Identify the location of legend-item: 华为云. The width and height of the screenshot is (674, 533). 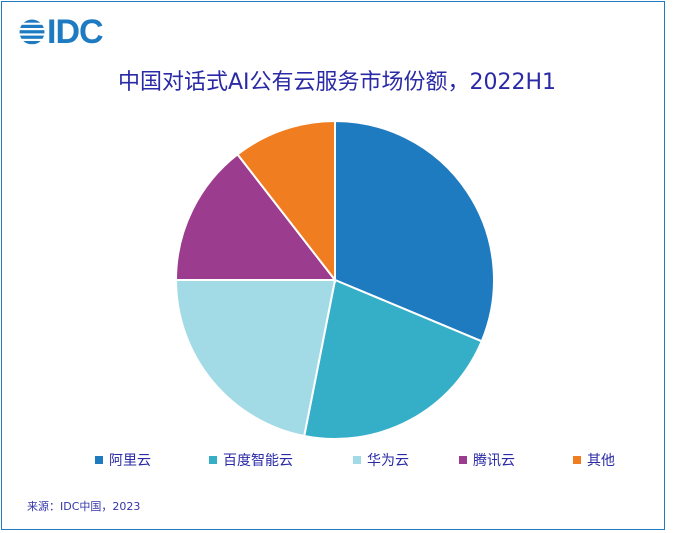
(381, 460).